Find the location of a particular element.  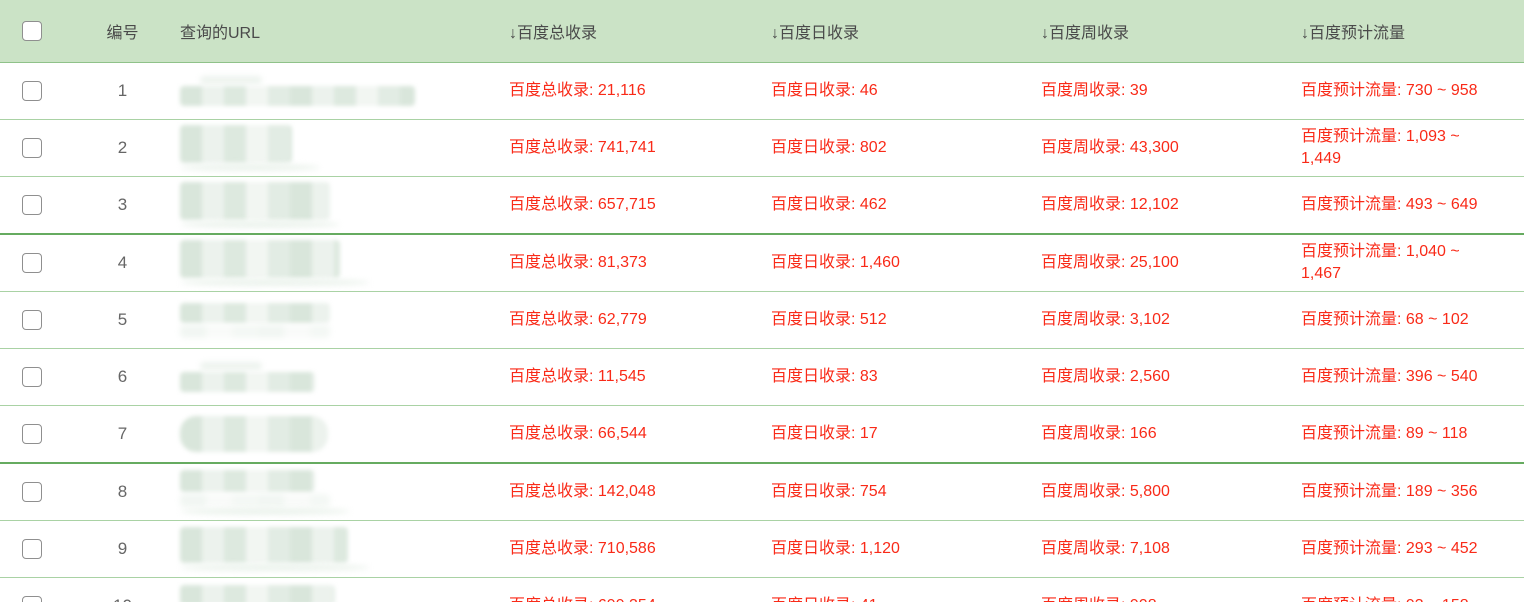

total-indexed-cell: 百度总收录: 62,779 is located at coordinates (628, 320).